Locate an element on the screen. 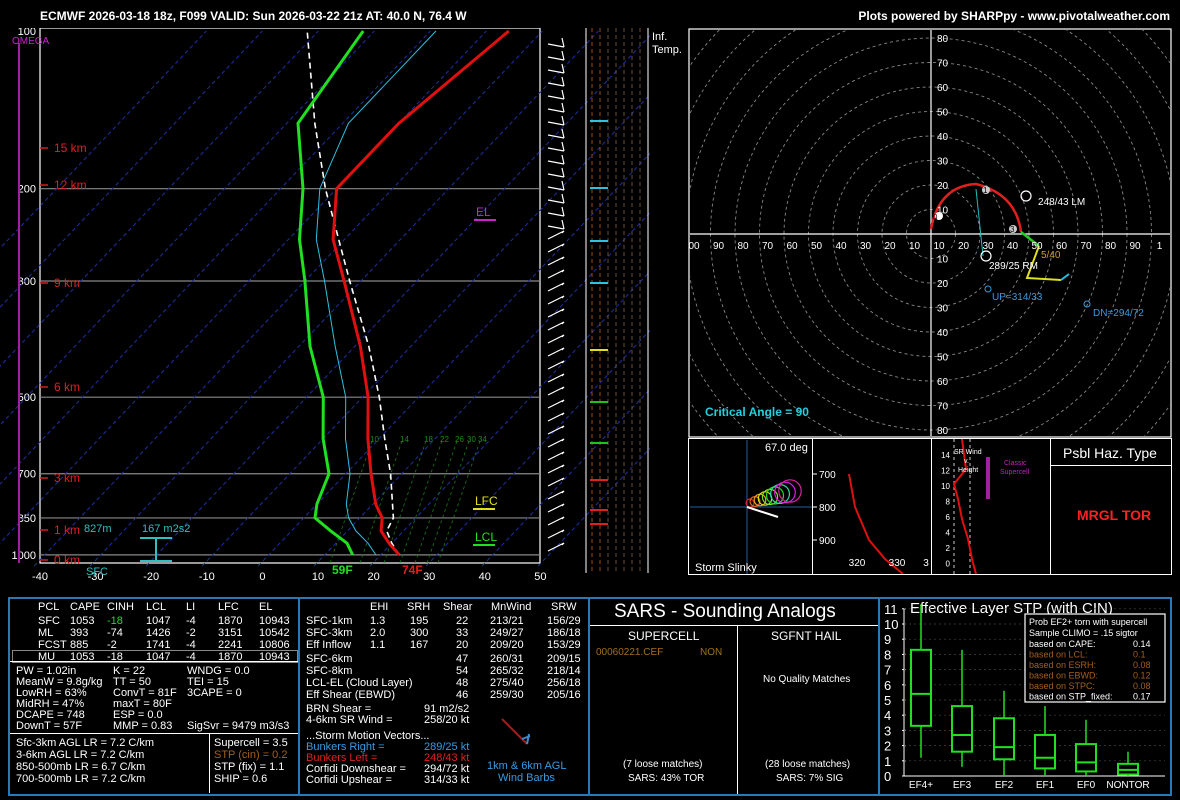  hodo-srh-line is located at coordinates (979, 222).